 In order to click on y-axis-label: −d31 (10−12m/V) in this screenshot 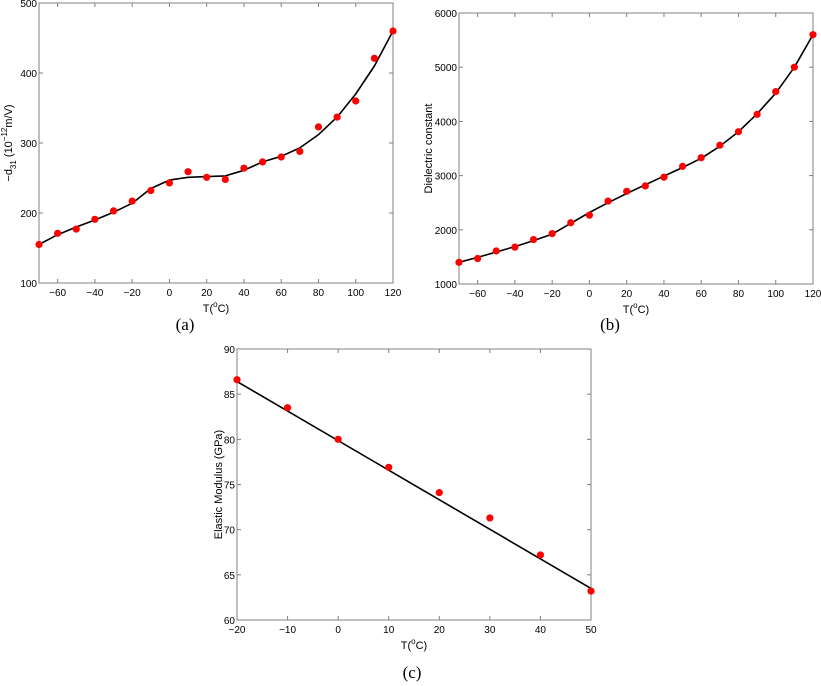, I will do `click(9, 142)`.